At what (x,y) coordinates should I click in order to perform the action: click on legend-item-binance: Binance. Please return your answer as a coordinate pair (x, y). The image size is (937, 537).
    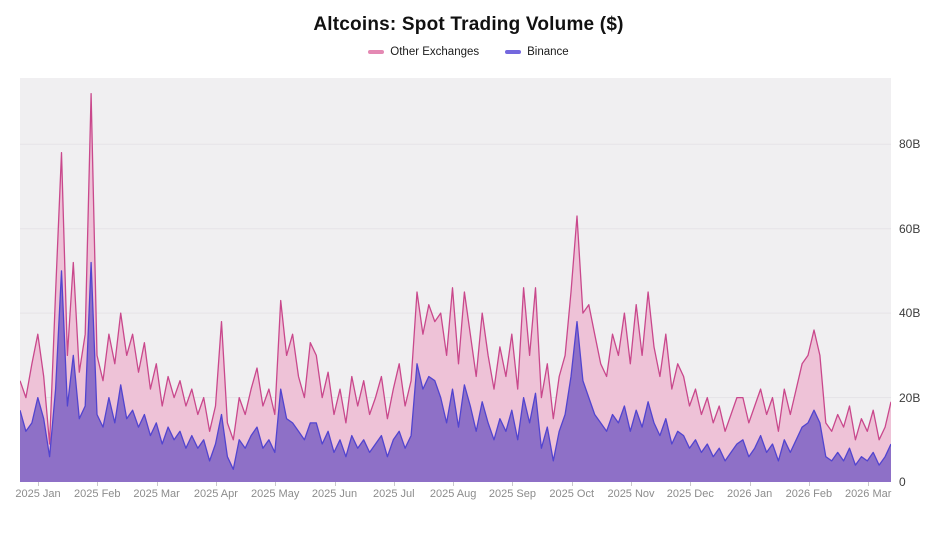
    Looking at the image, I should click on (537, 52).